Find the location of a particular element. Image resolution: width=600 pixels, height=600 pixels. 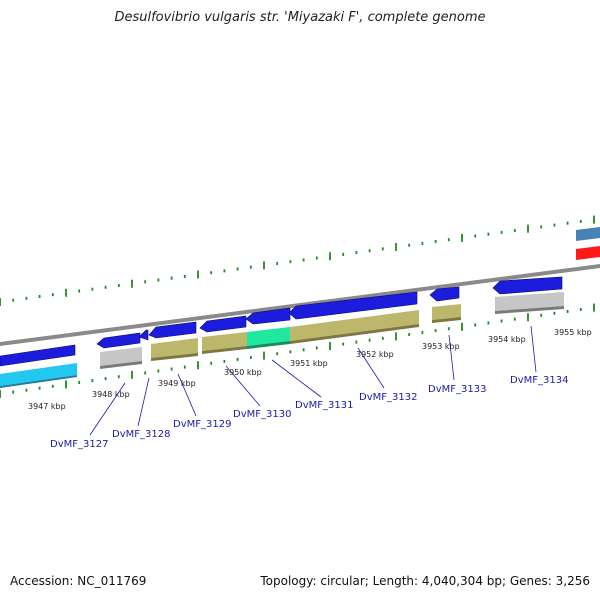

label-leaders is located at coordinates (313, 380).